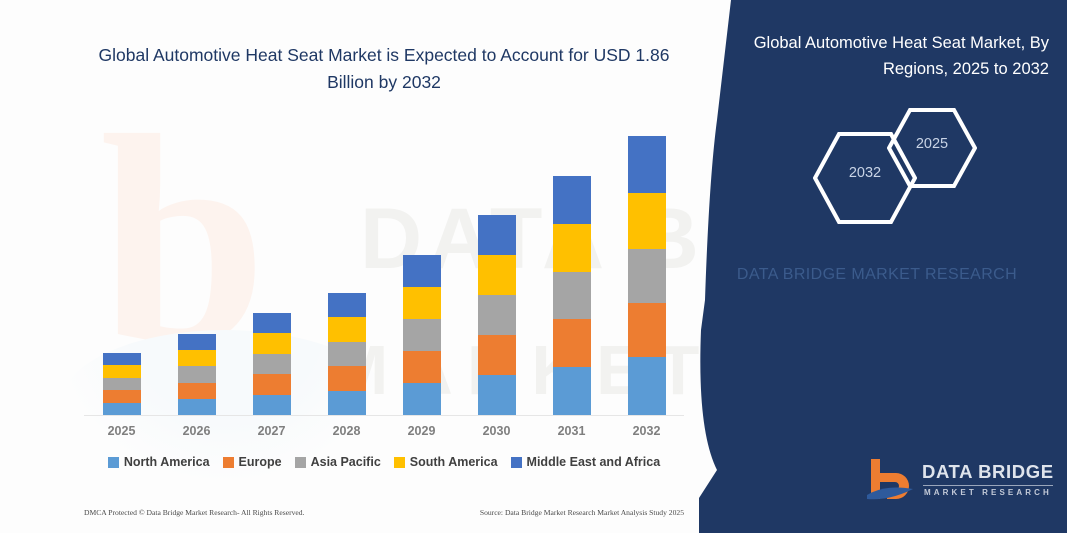  Describe the element at coordinates (890, 479) in the screenshot. I see `data-bridge-b-logo-icon` at that location.